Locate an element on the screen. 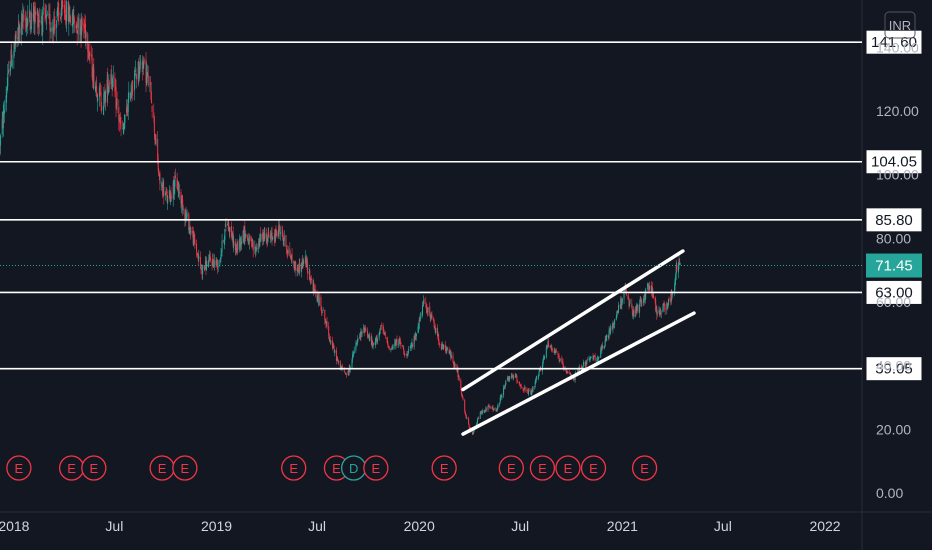 This screenshot has width=932, height=550. time-axis: 2018 Jul 2019 Jul 2020 Jul 2021 Jul 2022 is located at coordinates (420, 526).